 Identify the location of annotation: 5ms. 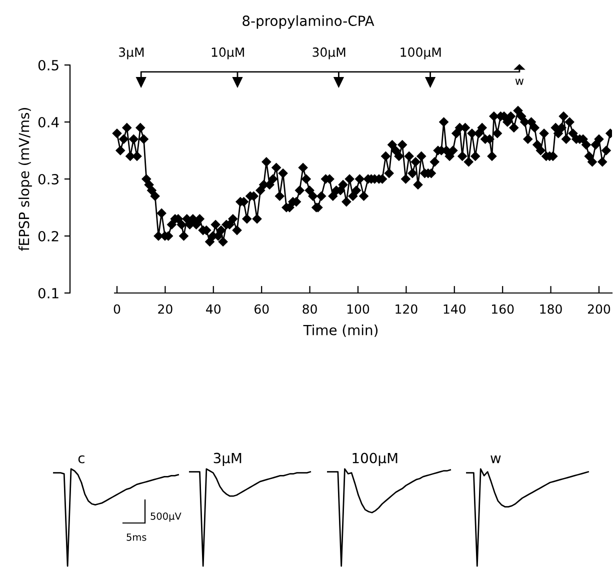
(136, 537).